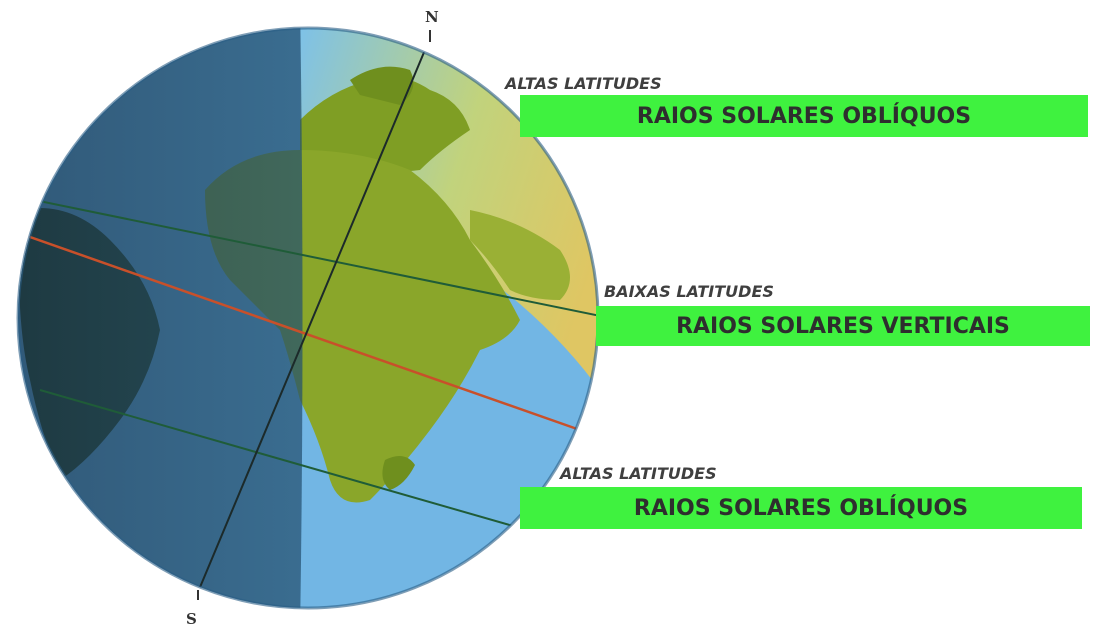  I want to click on north-pole-label: N, so click(432, 17).